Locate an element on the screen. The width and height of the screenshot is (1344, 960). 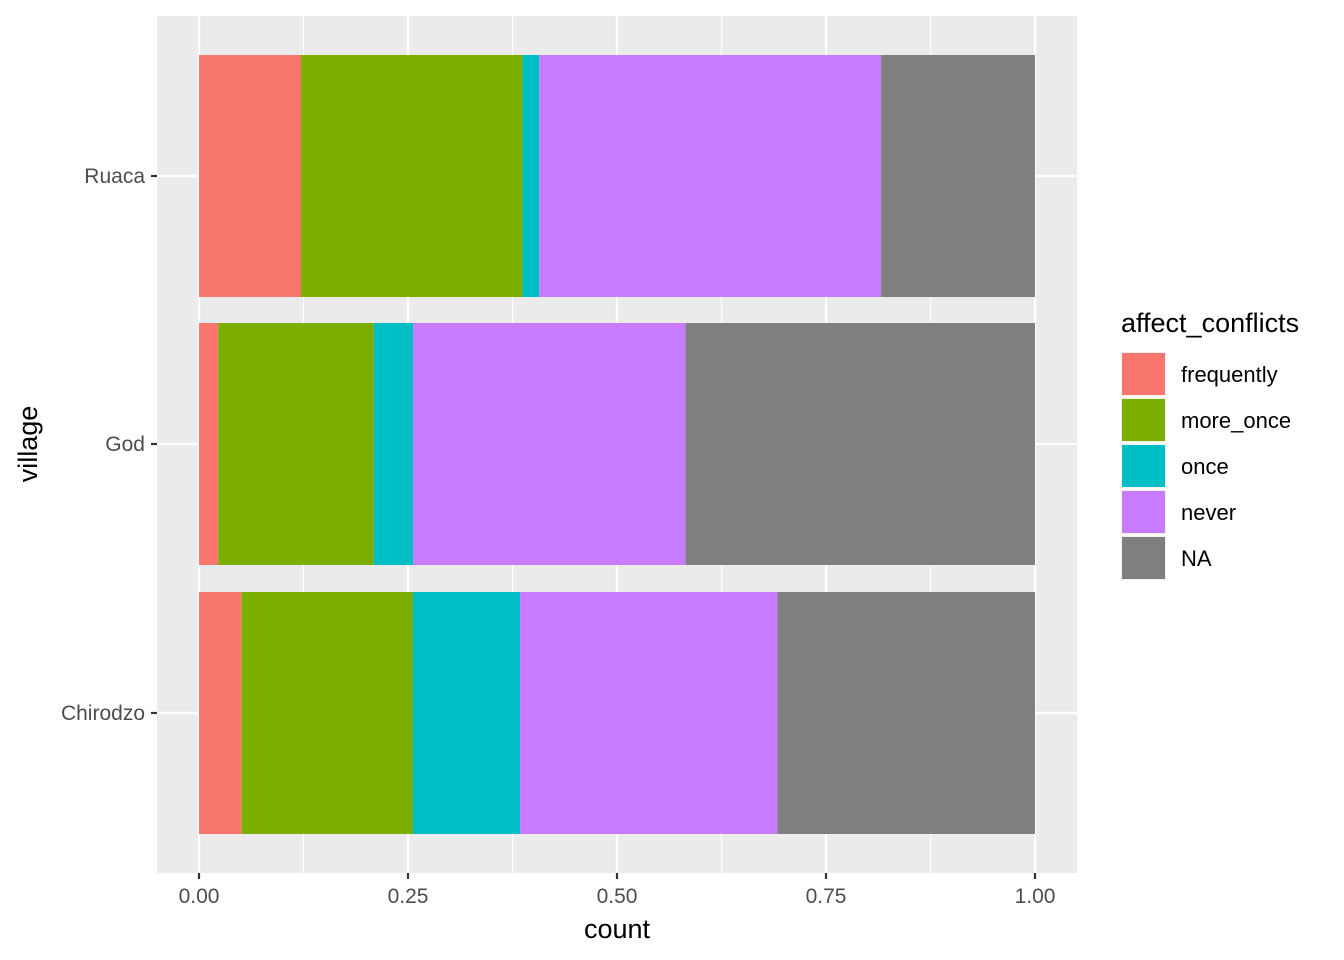
legend-key-frequently is located at coordinates (1143, 374).